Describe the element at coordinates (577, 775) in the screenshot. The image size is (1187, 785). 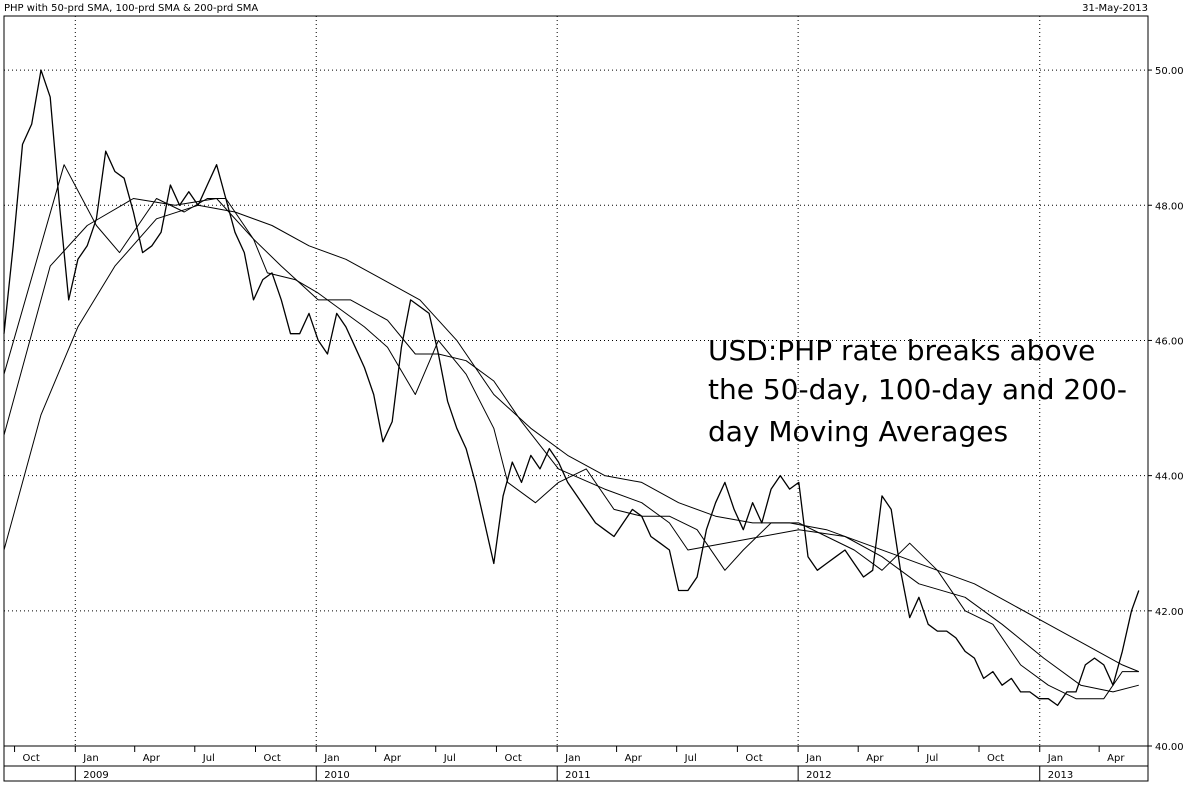
I see `year-tick-label: 2011` at that location.